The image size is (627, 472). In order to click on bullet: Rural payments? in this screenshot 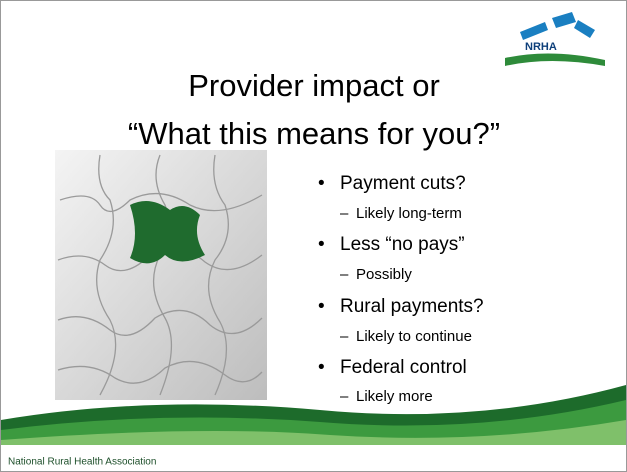, I will do `click(412, 306)`.